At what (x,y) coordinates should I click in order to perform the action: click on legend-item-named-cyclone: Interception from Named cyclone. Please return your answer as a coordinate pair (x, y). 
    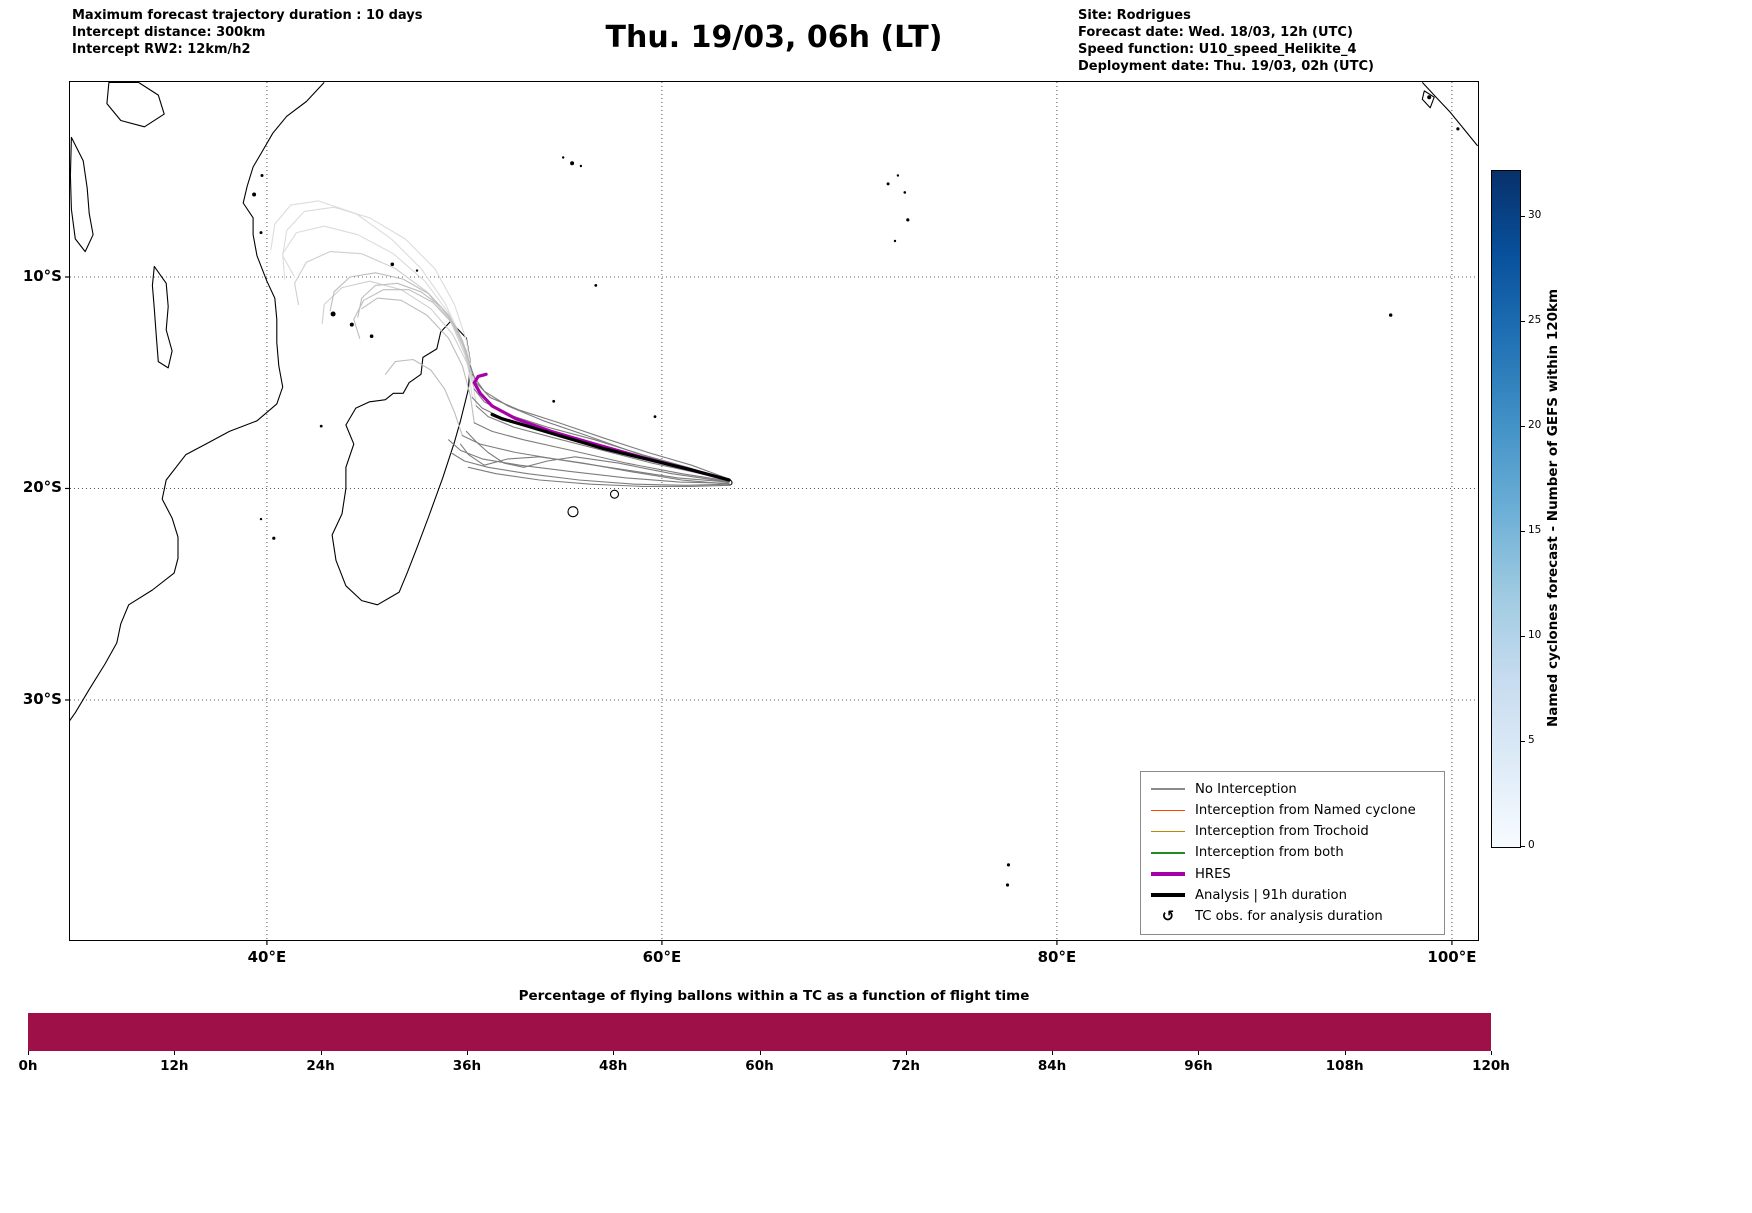
    Looking at the image, I should click on (1292, 810).